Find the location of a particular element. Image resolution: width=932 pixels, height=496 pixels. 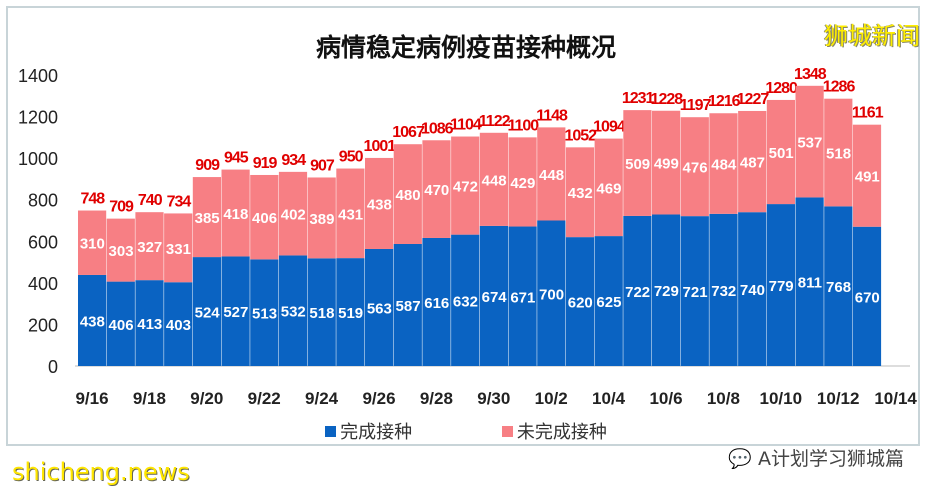

data-label-complete: 729 is located at coordinates (666, 291).